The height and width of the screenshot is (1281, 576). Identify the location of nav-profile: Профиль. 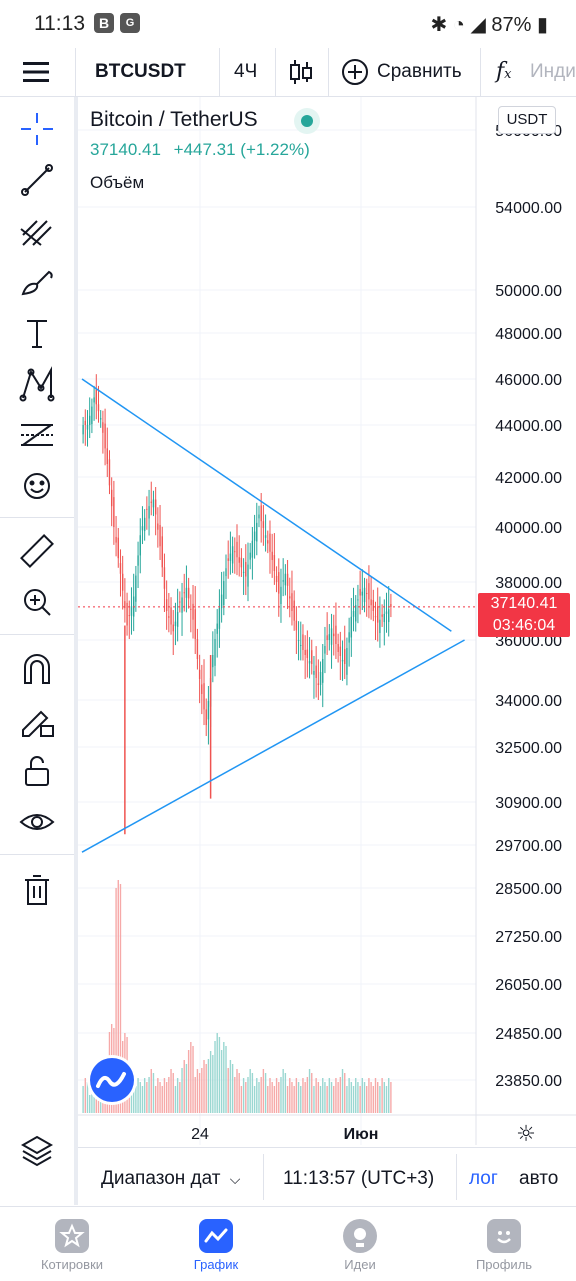
(504, 1244).